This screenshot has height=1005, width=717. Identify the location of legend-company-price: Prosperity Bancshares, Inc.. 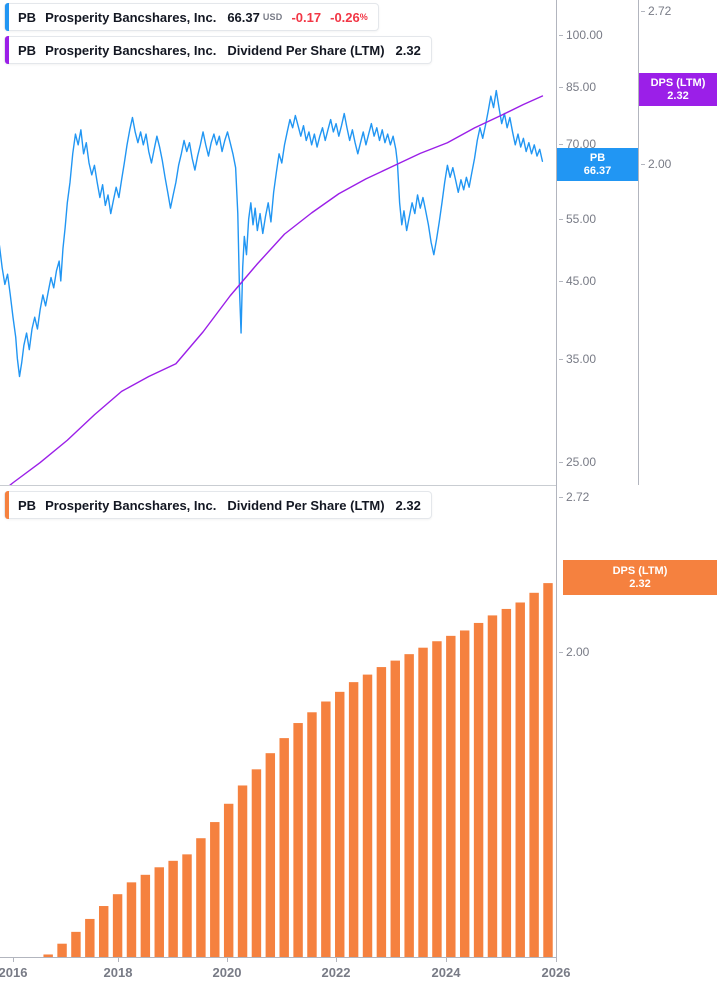
(131, 17).